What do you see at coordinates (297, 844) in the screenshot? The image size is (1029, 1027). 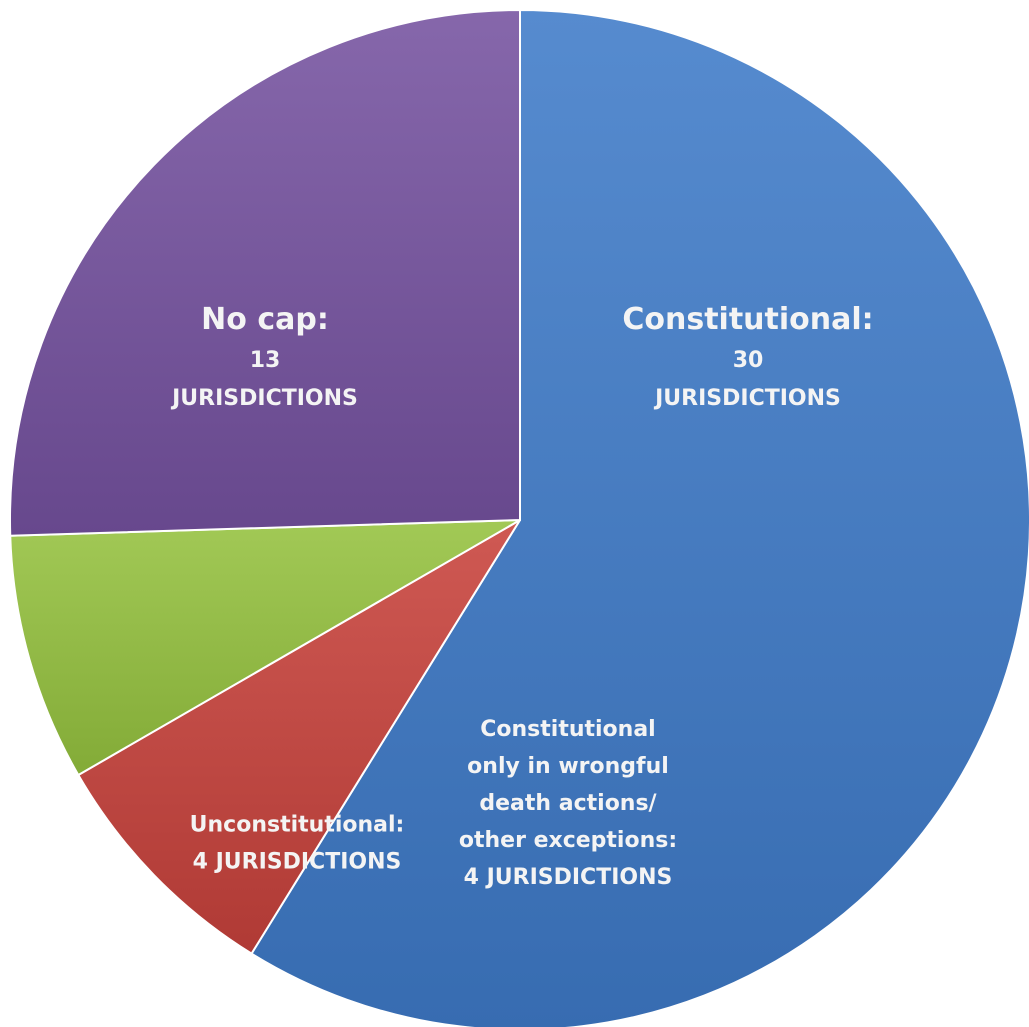 I see `slice-label-2: Unconstitutional: 4 JURISDICTIONS` at bounding box center [297, 844].